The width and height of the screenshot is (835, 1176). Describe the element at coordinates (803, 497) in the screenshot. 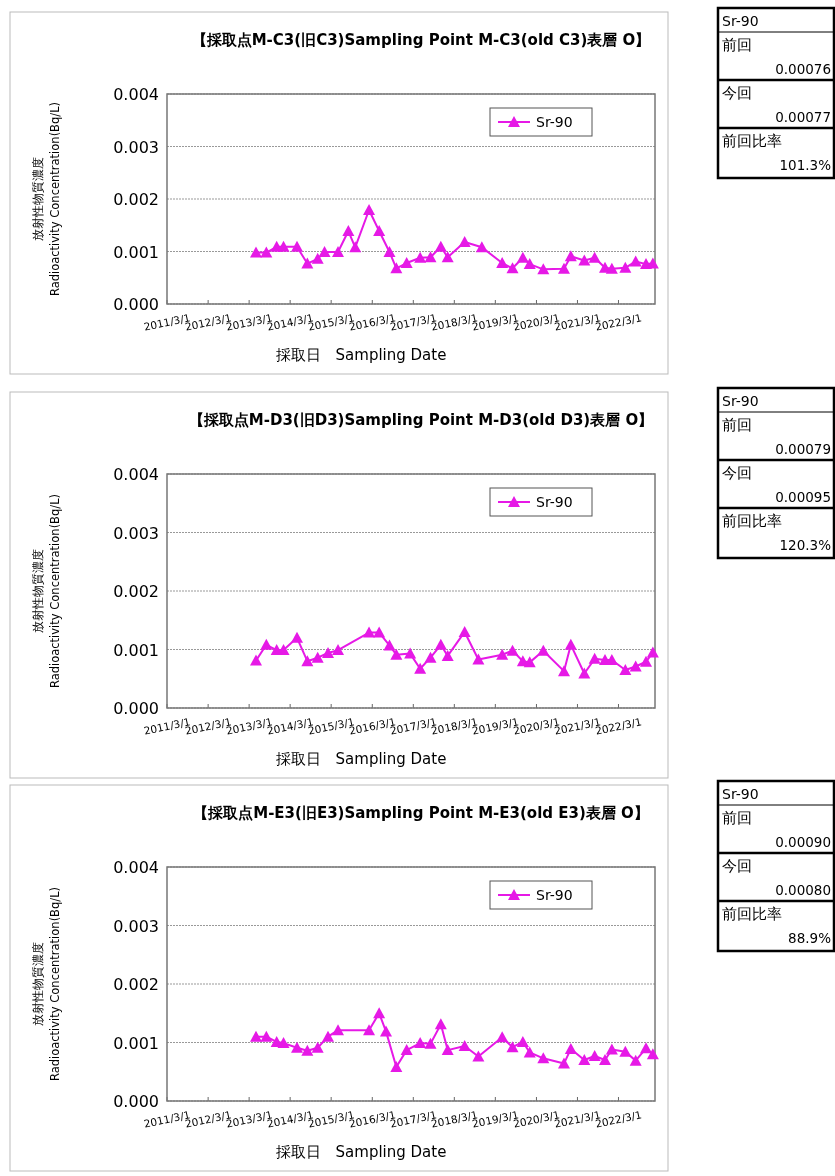

I see `text: 0.00095` at that location.